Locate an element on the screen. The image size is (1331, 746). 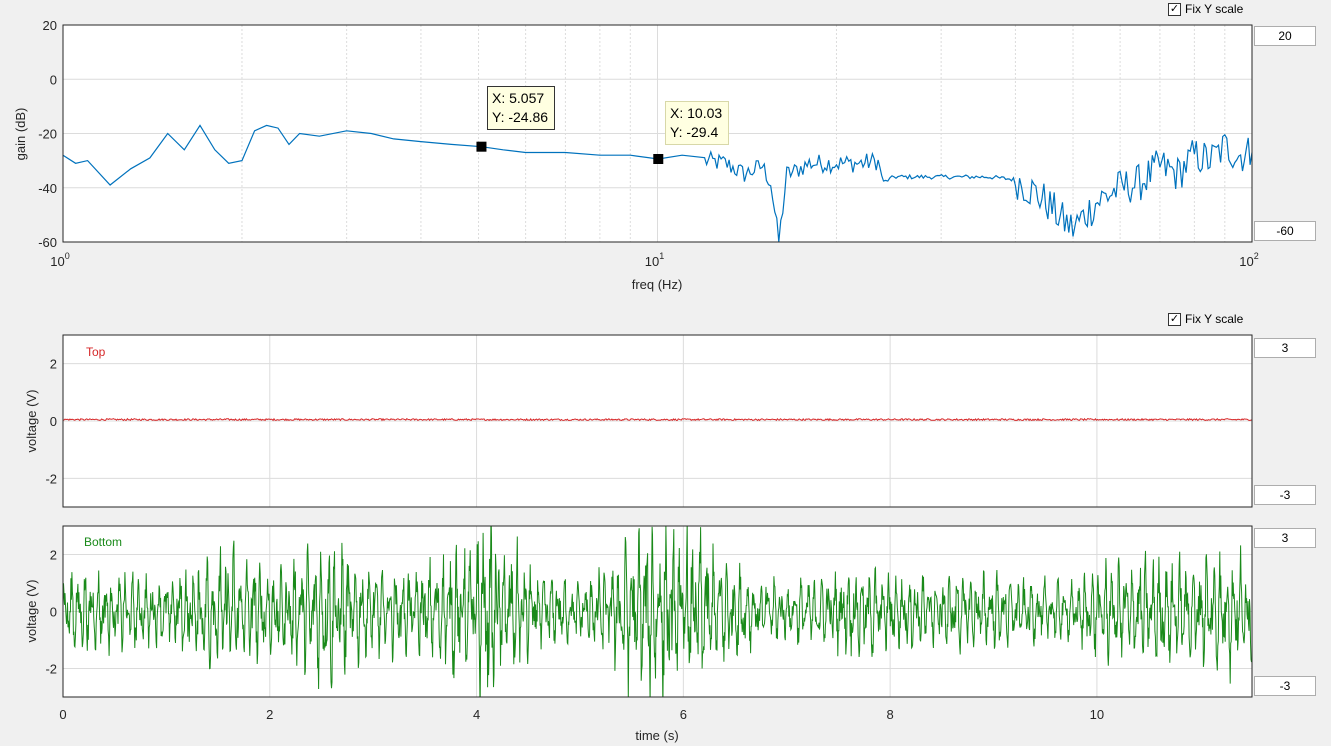
top-ymax-input is located at coordinates (1285, 348).